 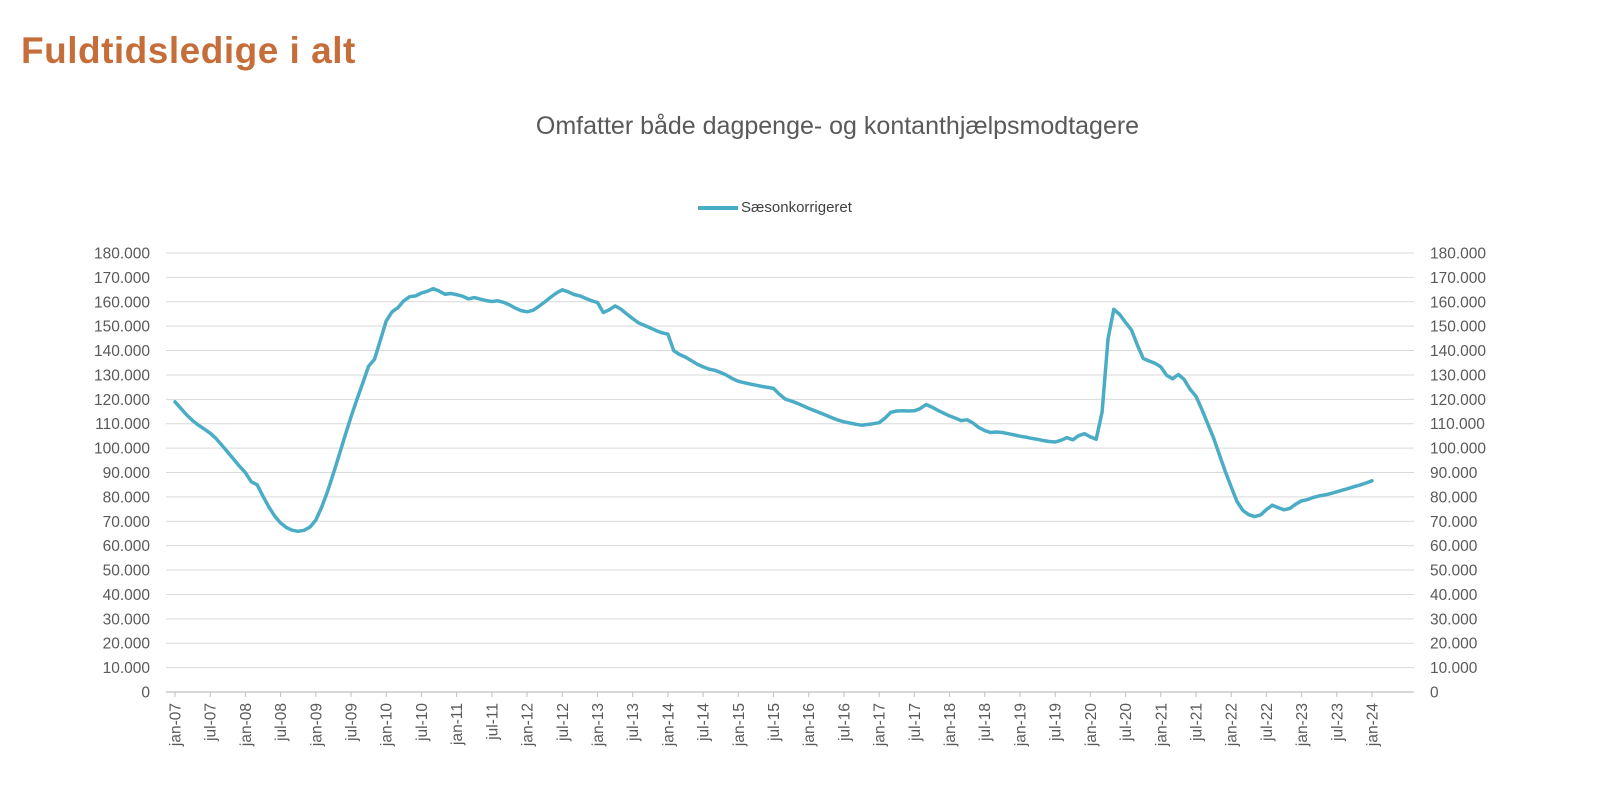 I want to click on x-axis-label: jul-16, so click(x=844, y=722).